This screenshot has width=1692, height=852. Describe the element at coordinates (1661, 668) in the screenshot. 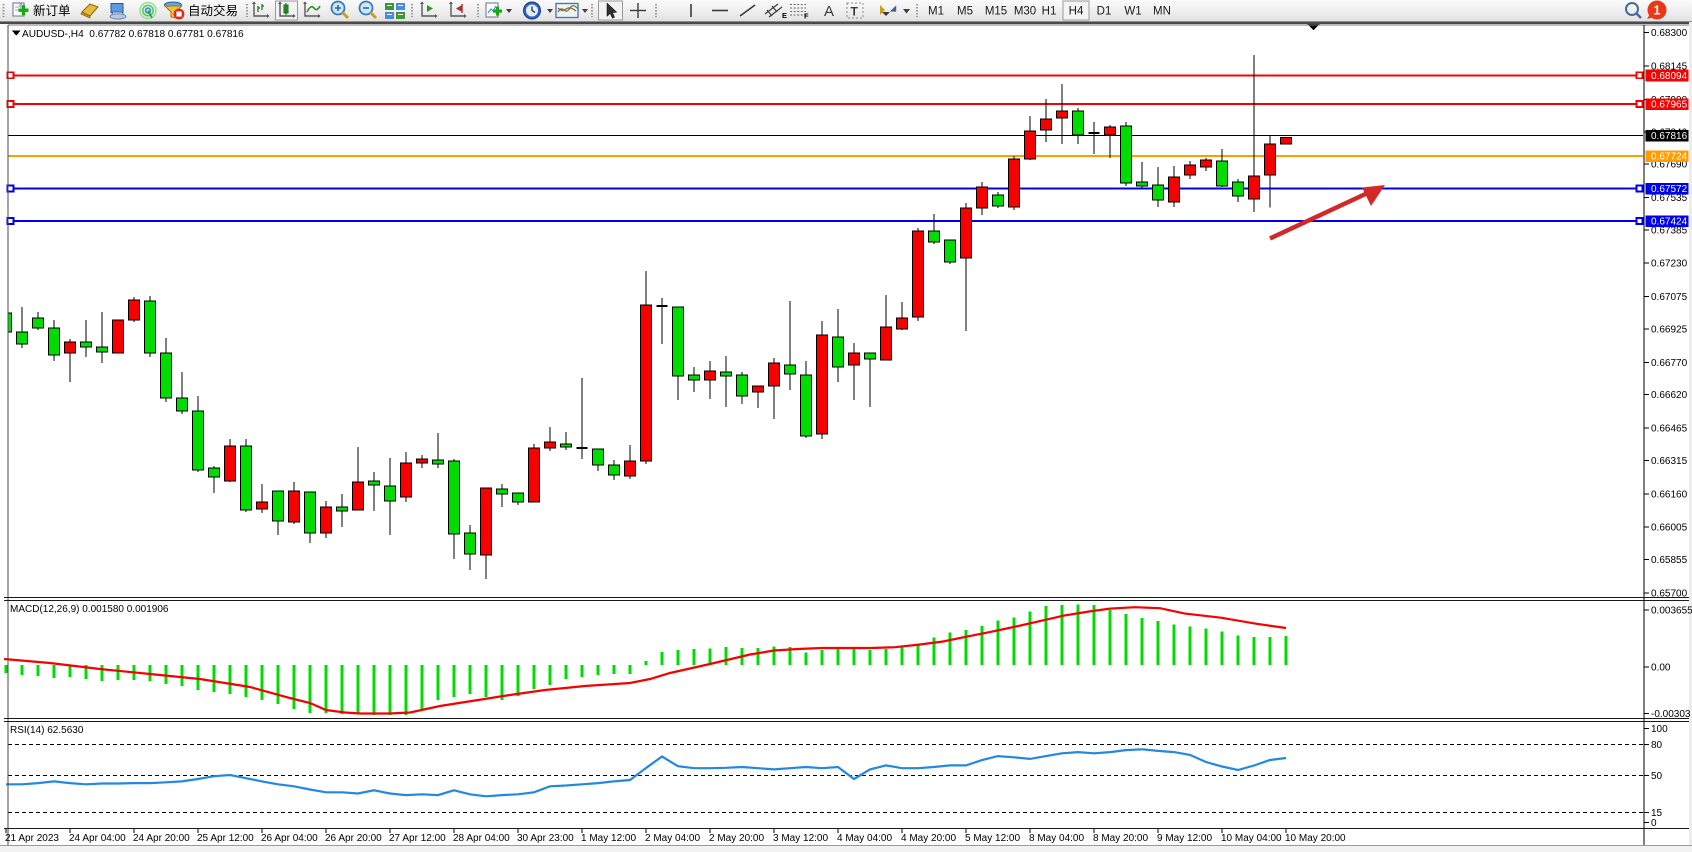

I see `svg-text: 0.00` at that location.